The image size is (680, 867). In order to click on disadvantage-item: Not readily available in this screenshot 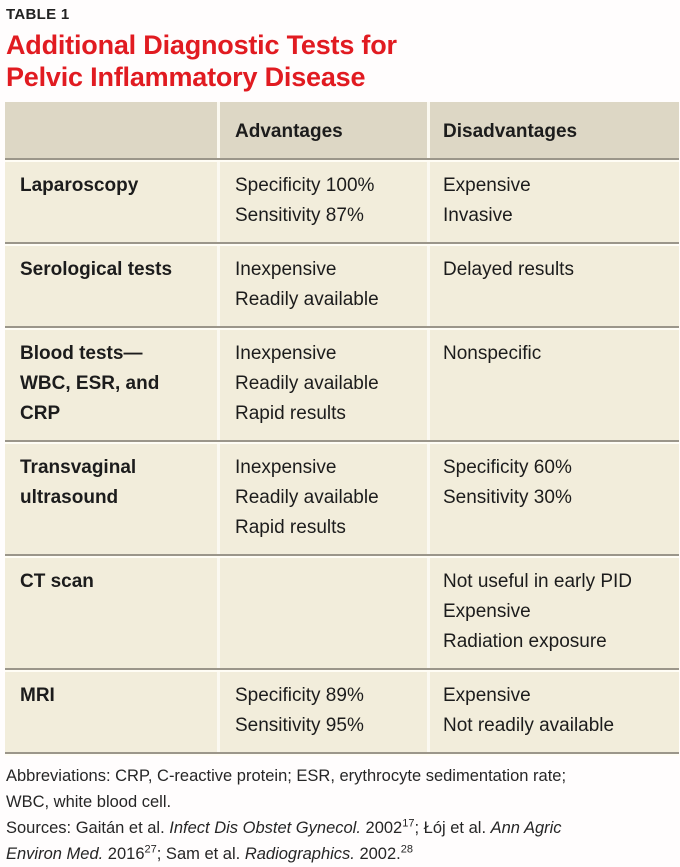, I will do `click(529, 725)`.